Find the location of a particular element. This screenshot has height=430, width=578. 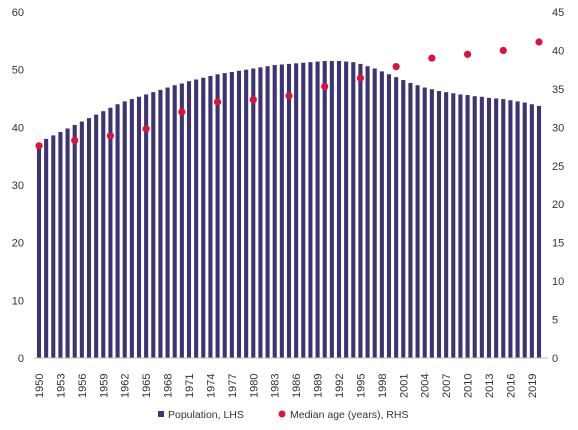

median-age-point-1980 is located at coordinates (253, 100).